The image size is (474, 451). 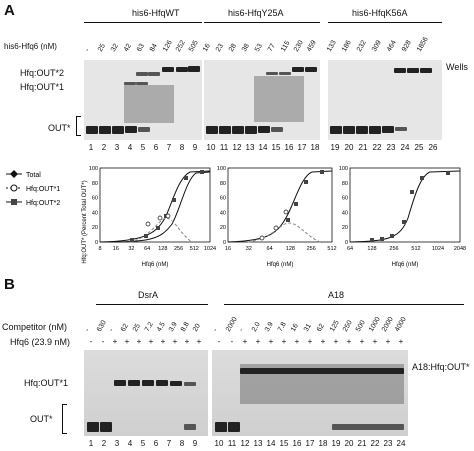 What do you see at coordinates (277, 209) in the screenshot?
I see `plot-y25a: 0 20 40 60 80 100 16 32 64 128 256 512` at bounding box center [277, 209].